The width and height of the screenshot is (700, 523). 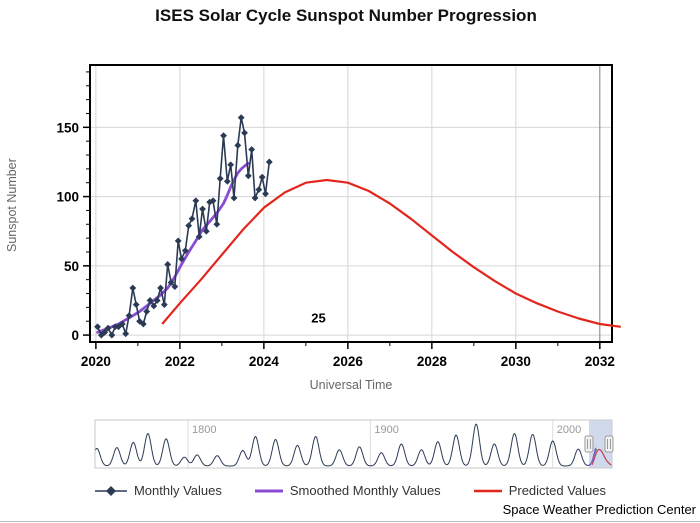 What do you see at coordinates (600, 444) in the screenshot?
I see `nav-selection-mask` at bounding box center [600, 444].